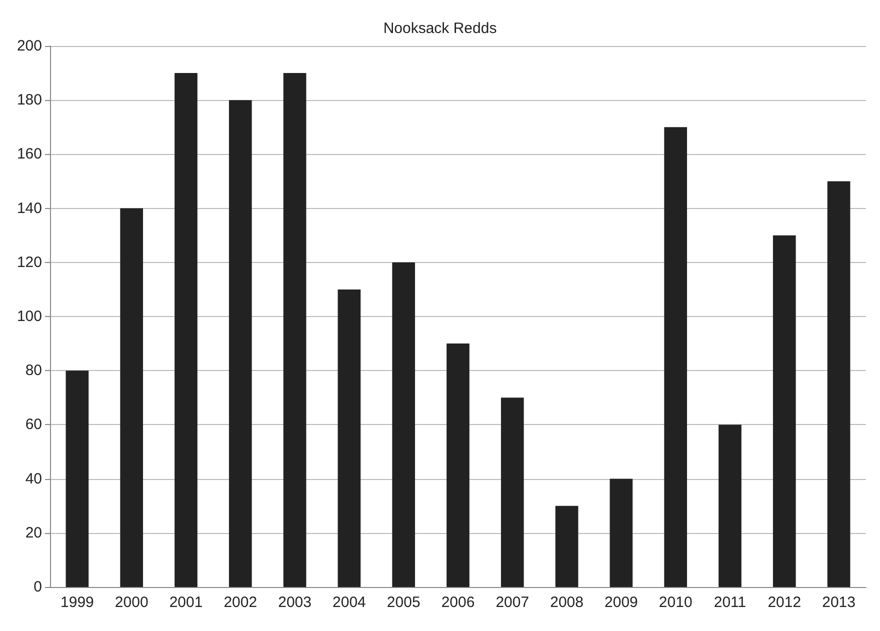  Describe the element at coordinates (33, 425) in the screenshot. I see `y-tick-label: 60` at that location.